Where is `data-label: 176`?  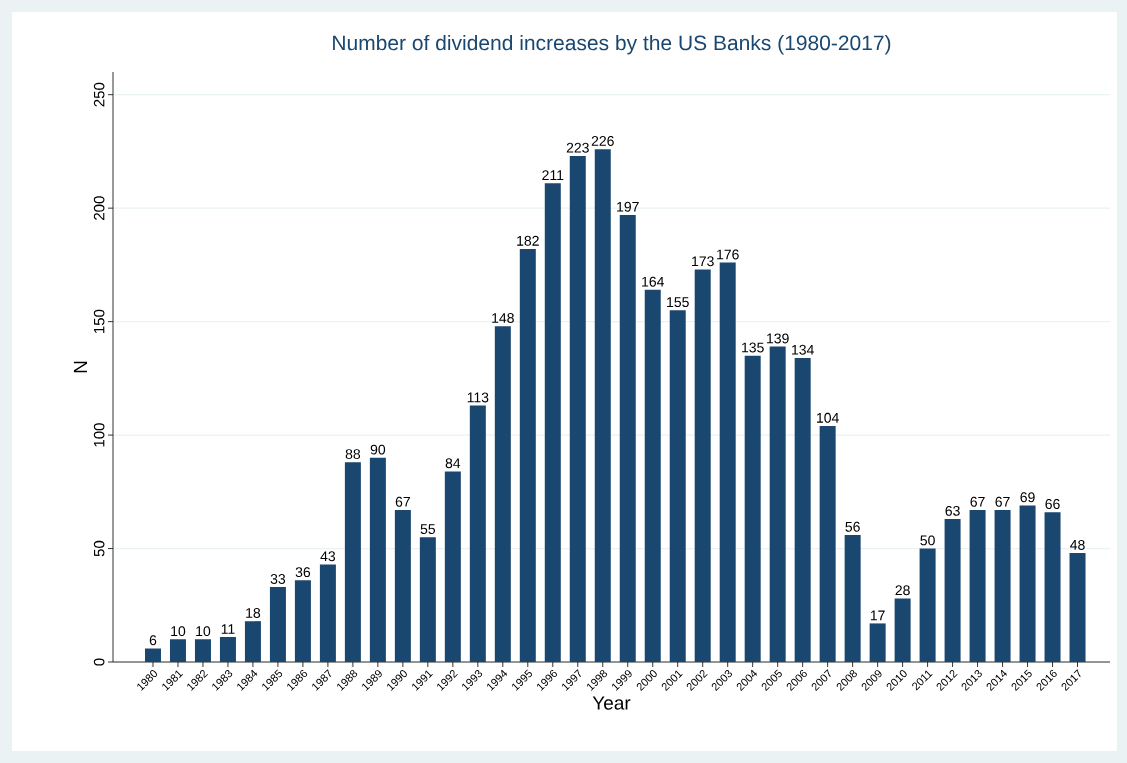
data-label: 176 is located at coordinates (728, 254).